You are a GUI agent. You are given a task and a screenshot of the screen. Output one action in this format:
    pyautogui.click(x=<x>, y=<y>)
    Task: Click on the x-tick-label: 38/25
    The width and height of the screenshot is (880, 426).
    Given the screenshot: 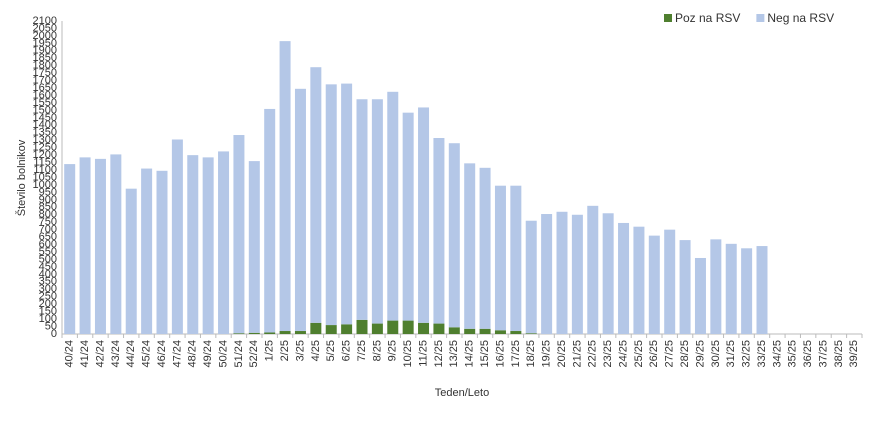 What is the action you would take?
    pyautogui.click(x=839, y=354)
    